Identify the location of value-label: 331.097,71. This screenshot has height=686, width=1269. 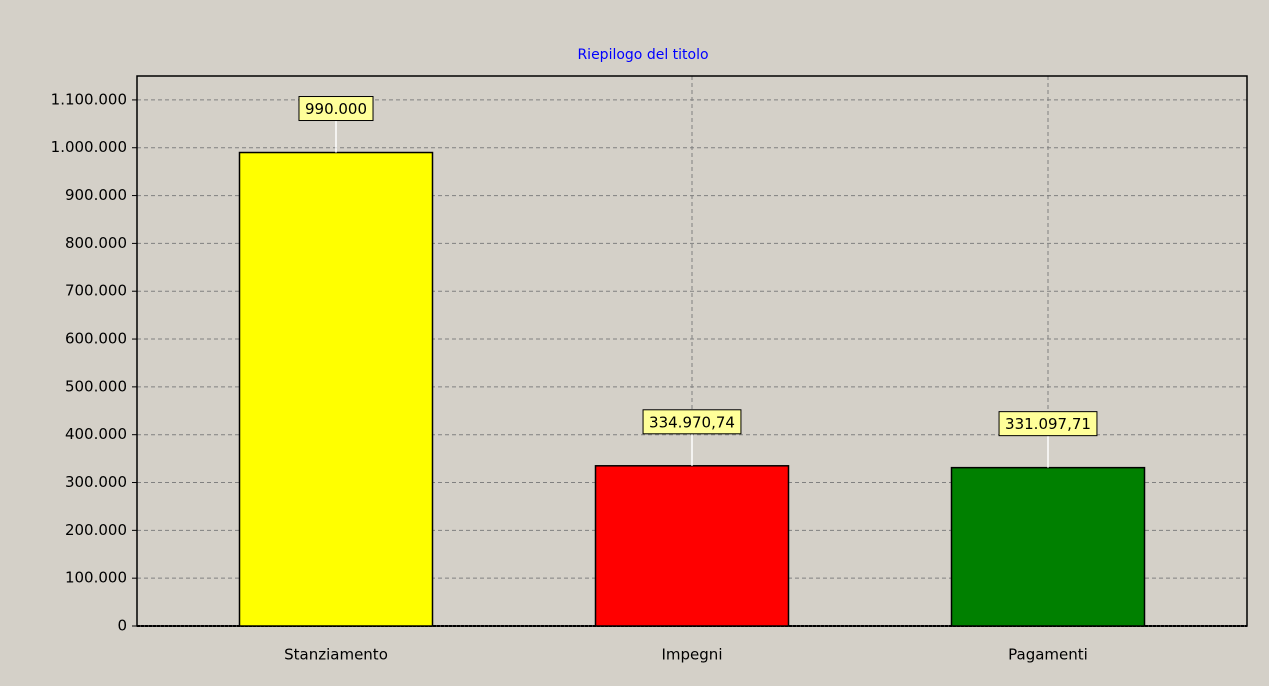
(1048, 424).